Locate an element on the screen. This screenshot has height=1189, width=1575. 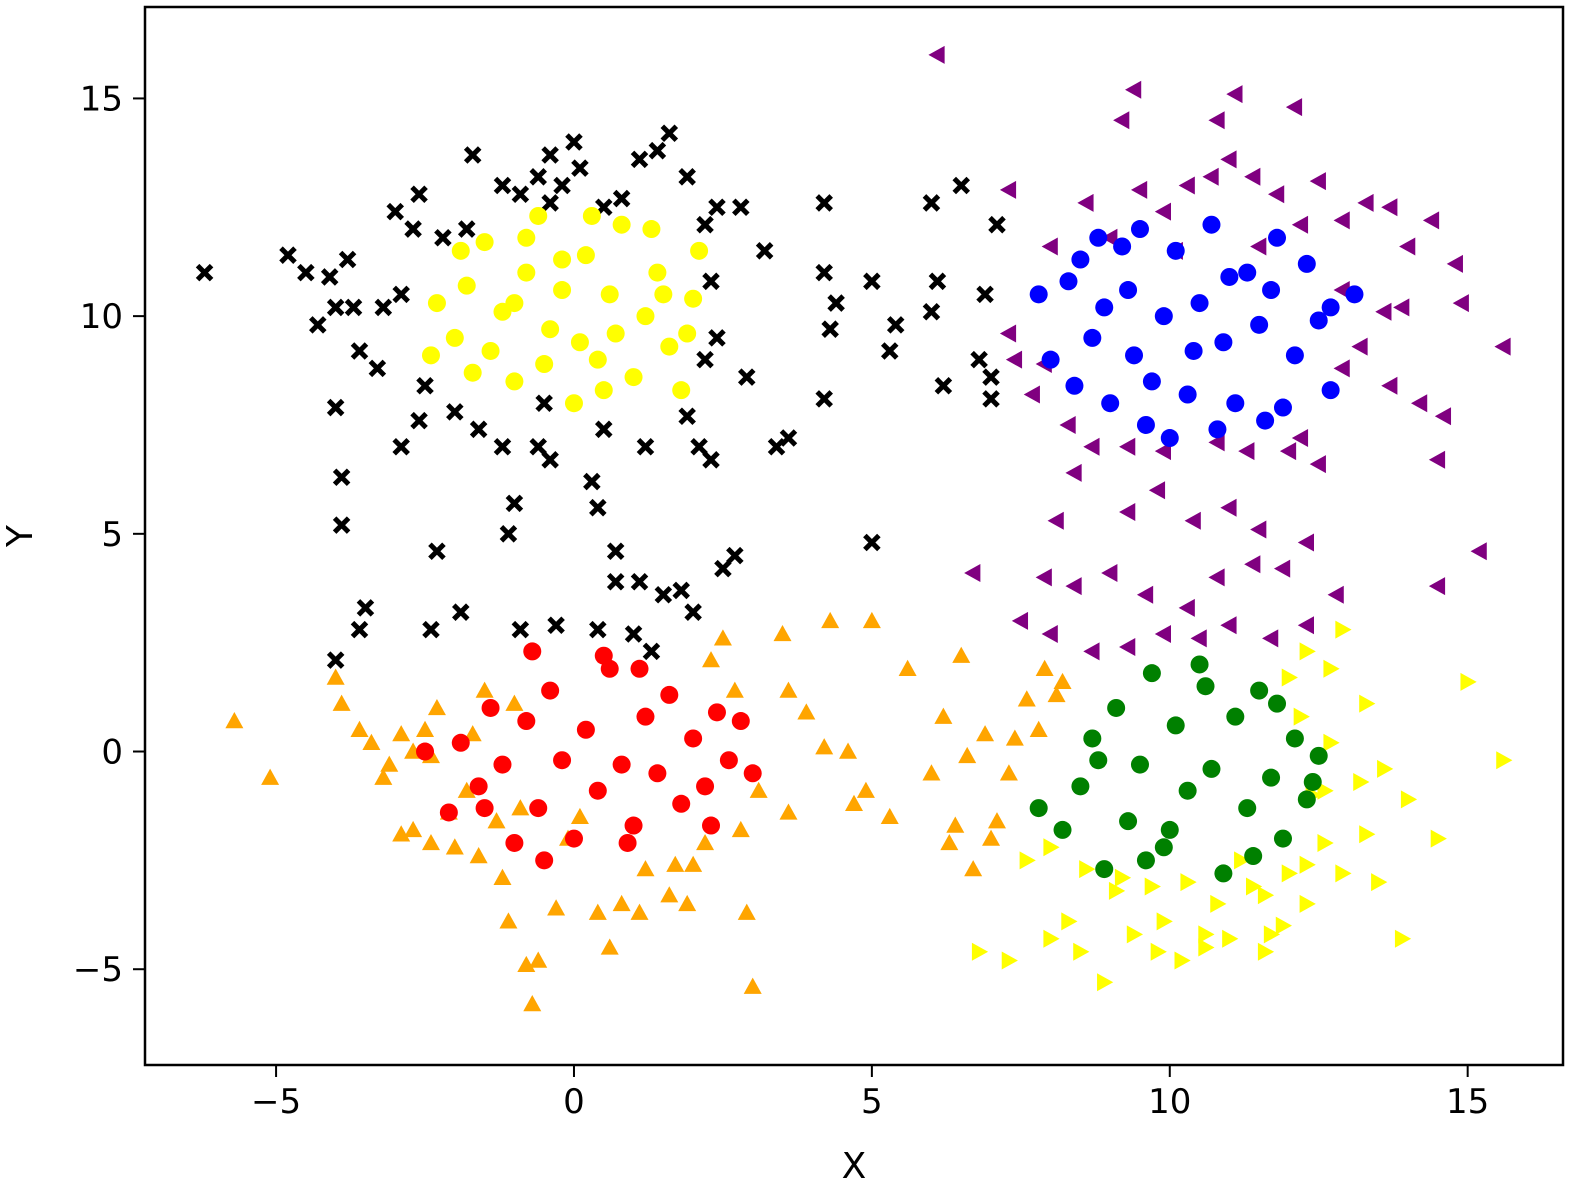
x-tick-label: 10 is located at coordinates (1169, 1102).